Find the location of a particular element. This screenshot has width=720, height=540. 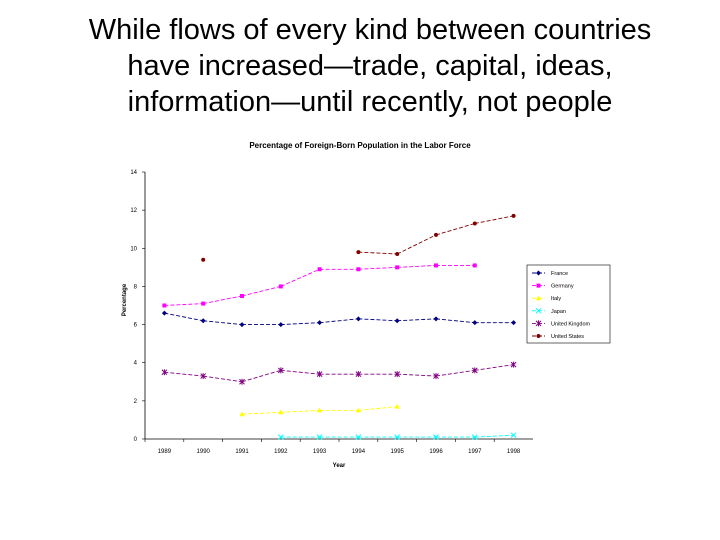

x-tick-label: 1990 is located at coordinates (204, 452).